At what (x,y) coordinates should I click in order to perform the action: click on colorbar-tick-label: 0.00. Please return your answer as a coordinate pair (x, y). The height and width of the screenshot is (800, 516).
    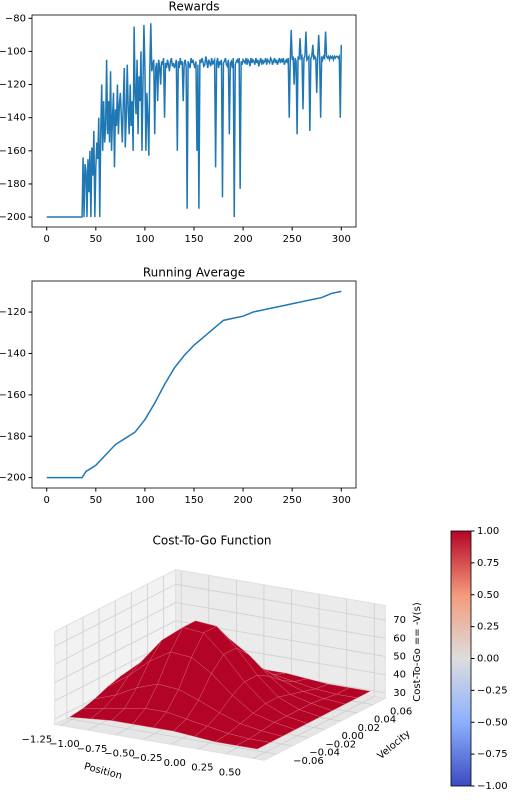
    Looking at the image, I should click on (488, 659).